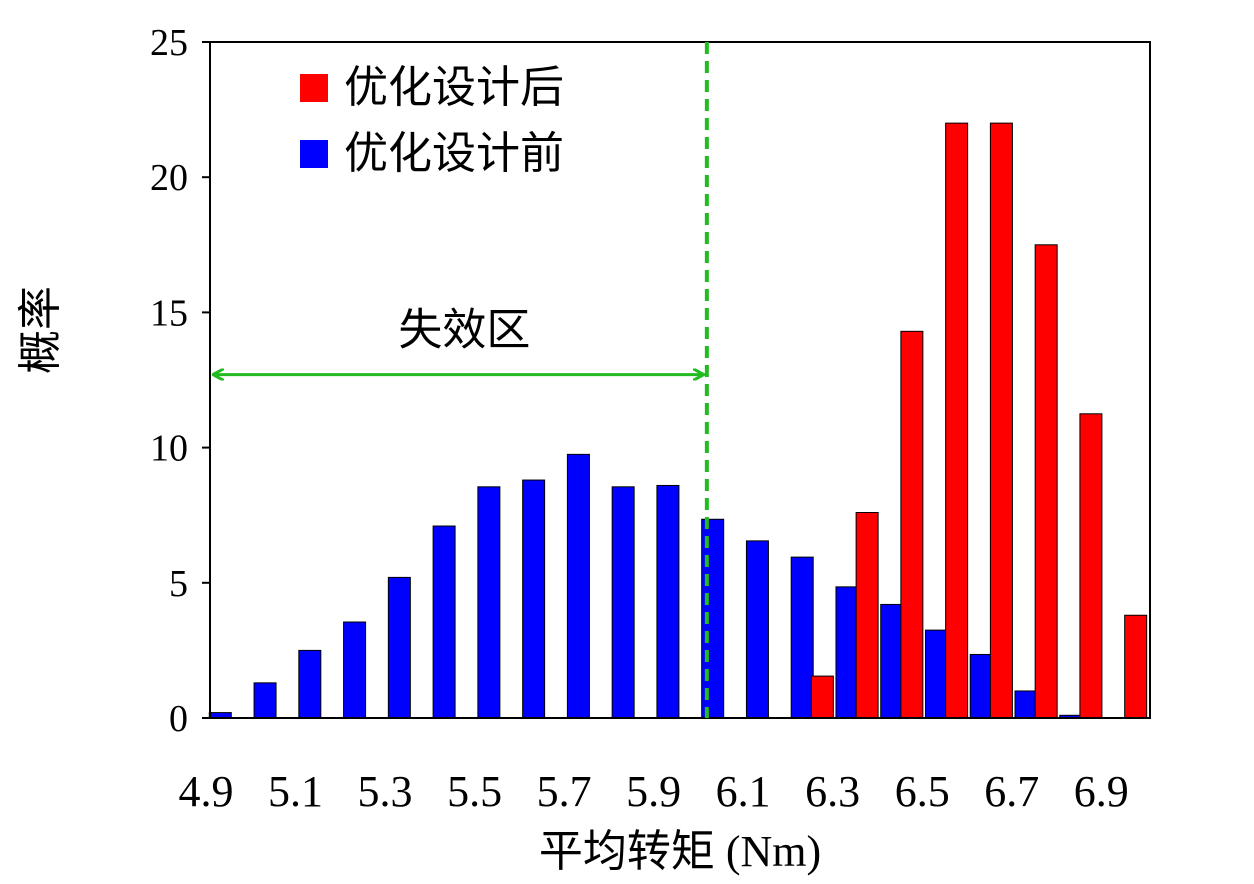  Describe the element at coordinates (847, 652) in the screenshot. I see `bar-before-6.3` at that location.